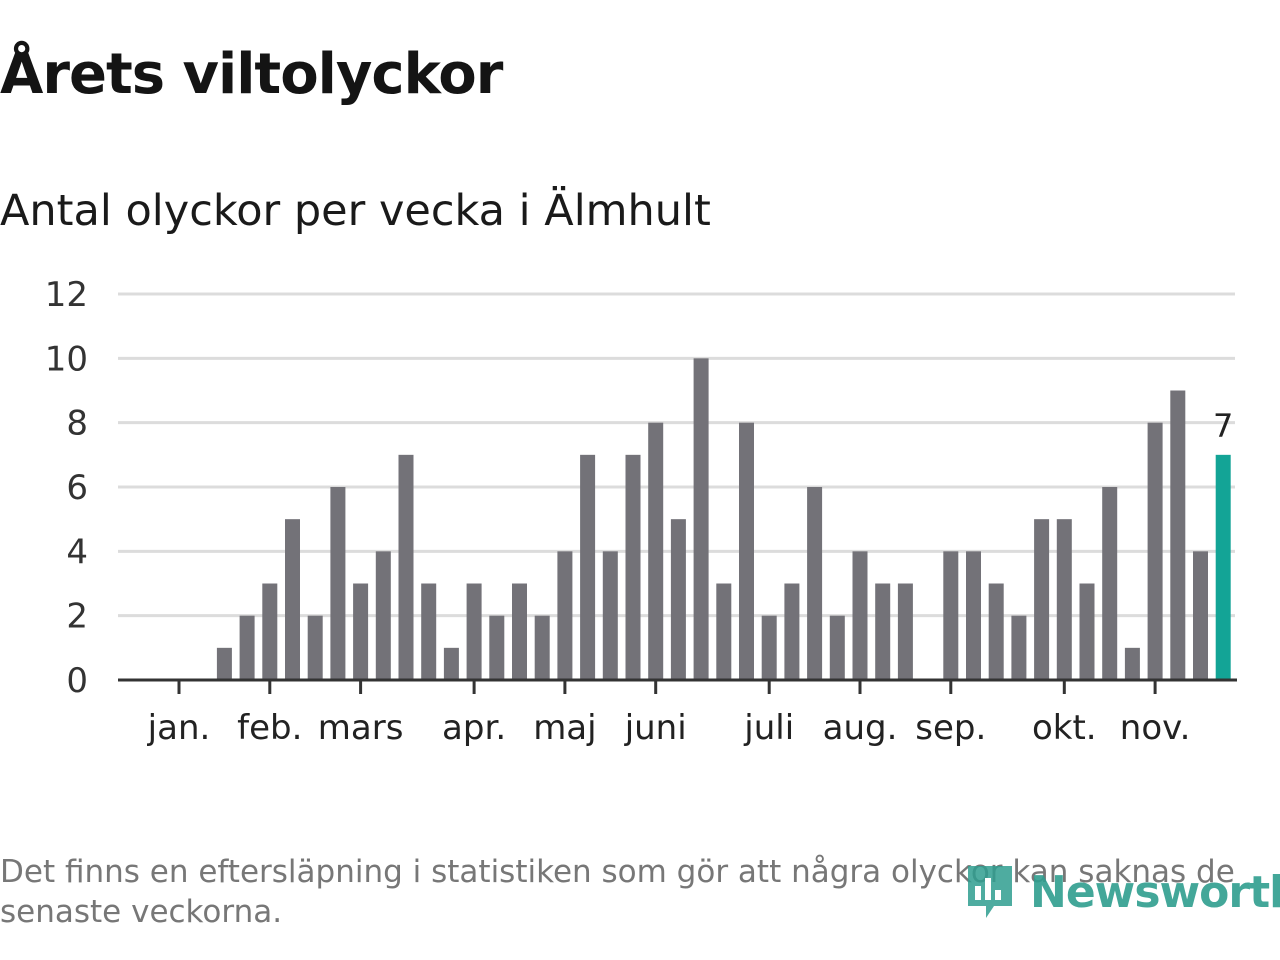 This screenshot has height=960, width=1280. Describe the element at coordinates (655, 728) in the screenshot. I see `x-tick-label: juni` at that location.